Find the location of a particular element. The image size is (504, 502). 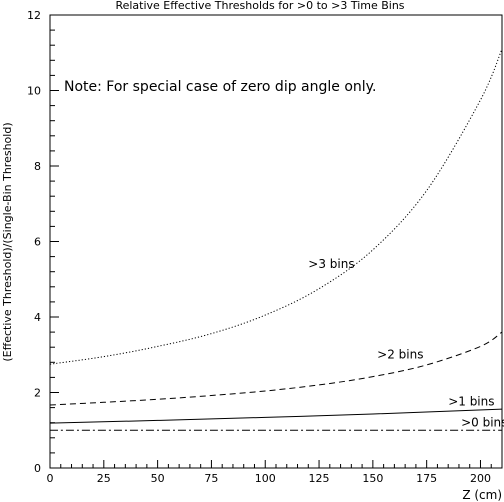

y-tick-label: 8 is located at coordinates (37, 166).